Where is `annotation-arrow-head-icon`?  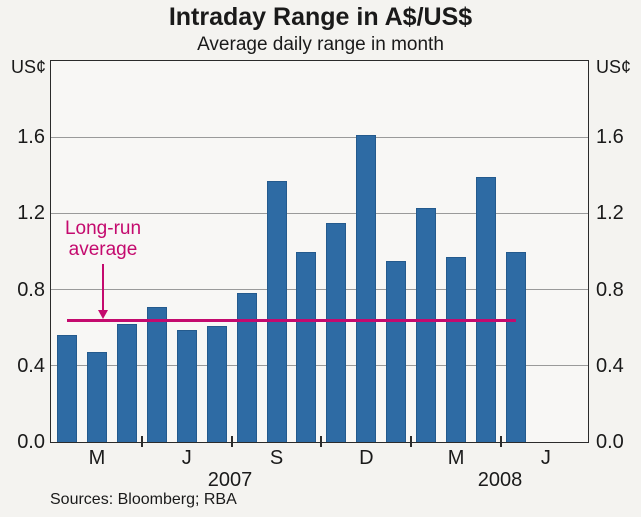
annotation-arrow-head-icon is located at coordinates (103, 314).